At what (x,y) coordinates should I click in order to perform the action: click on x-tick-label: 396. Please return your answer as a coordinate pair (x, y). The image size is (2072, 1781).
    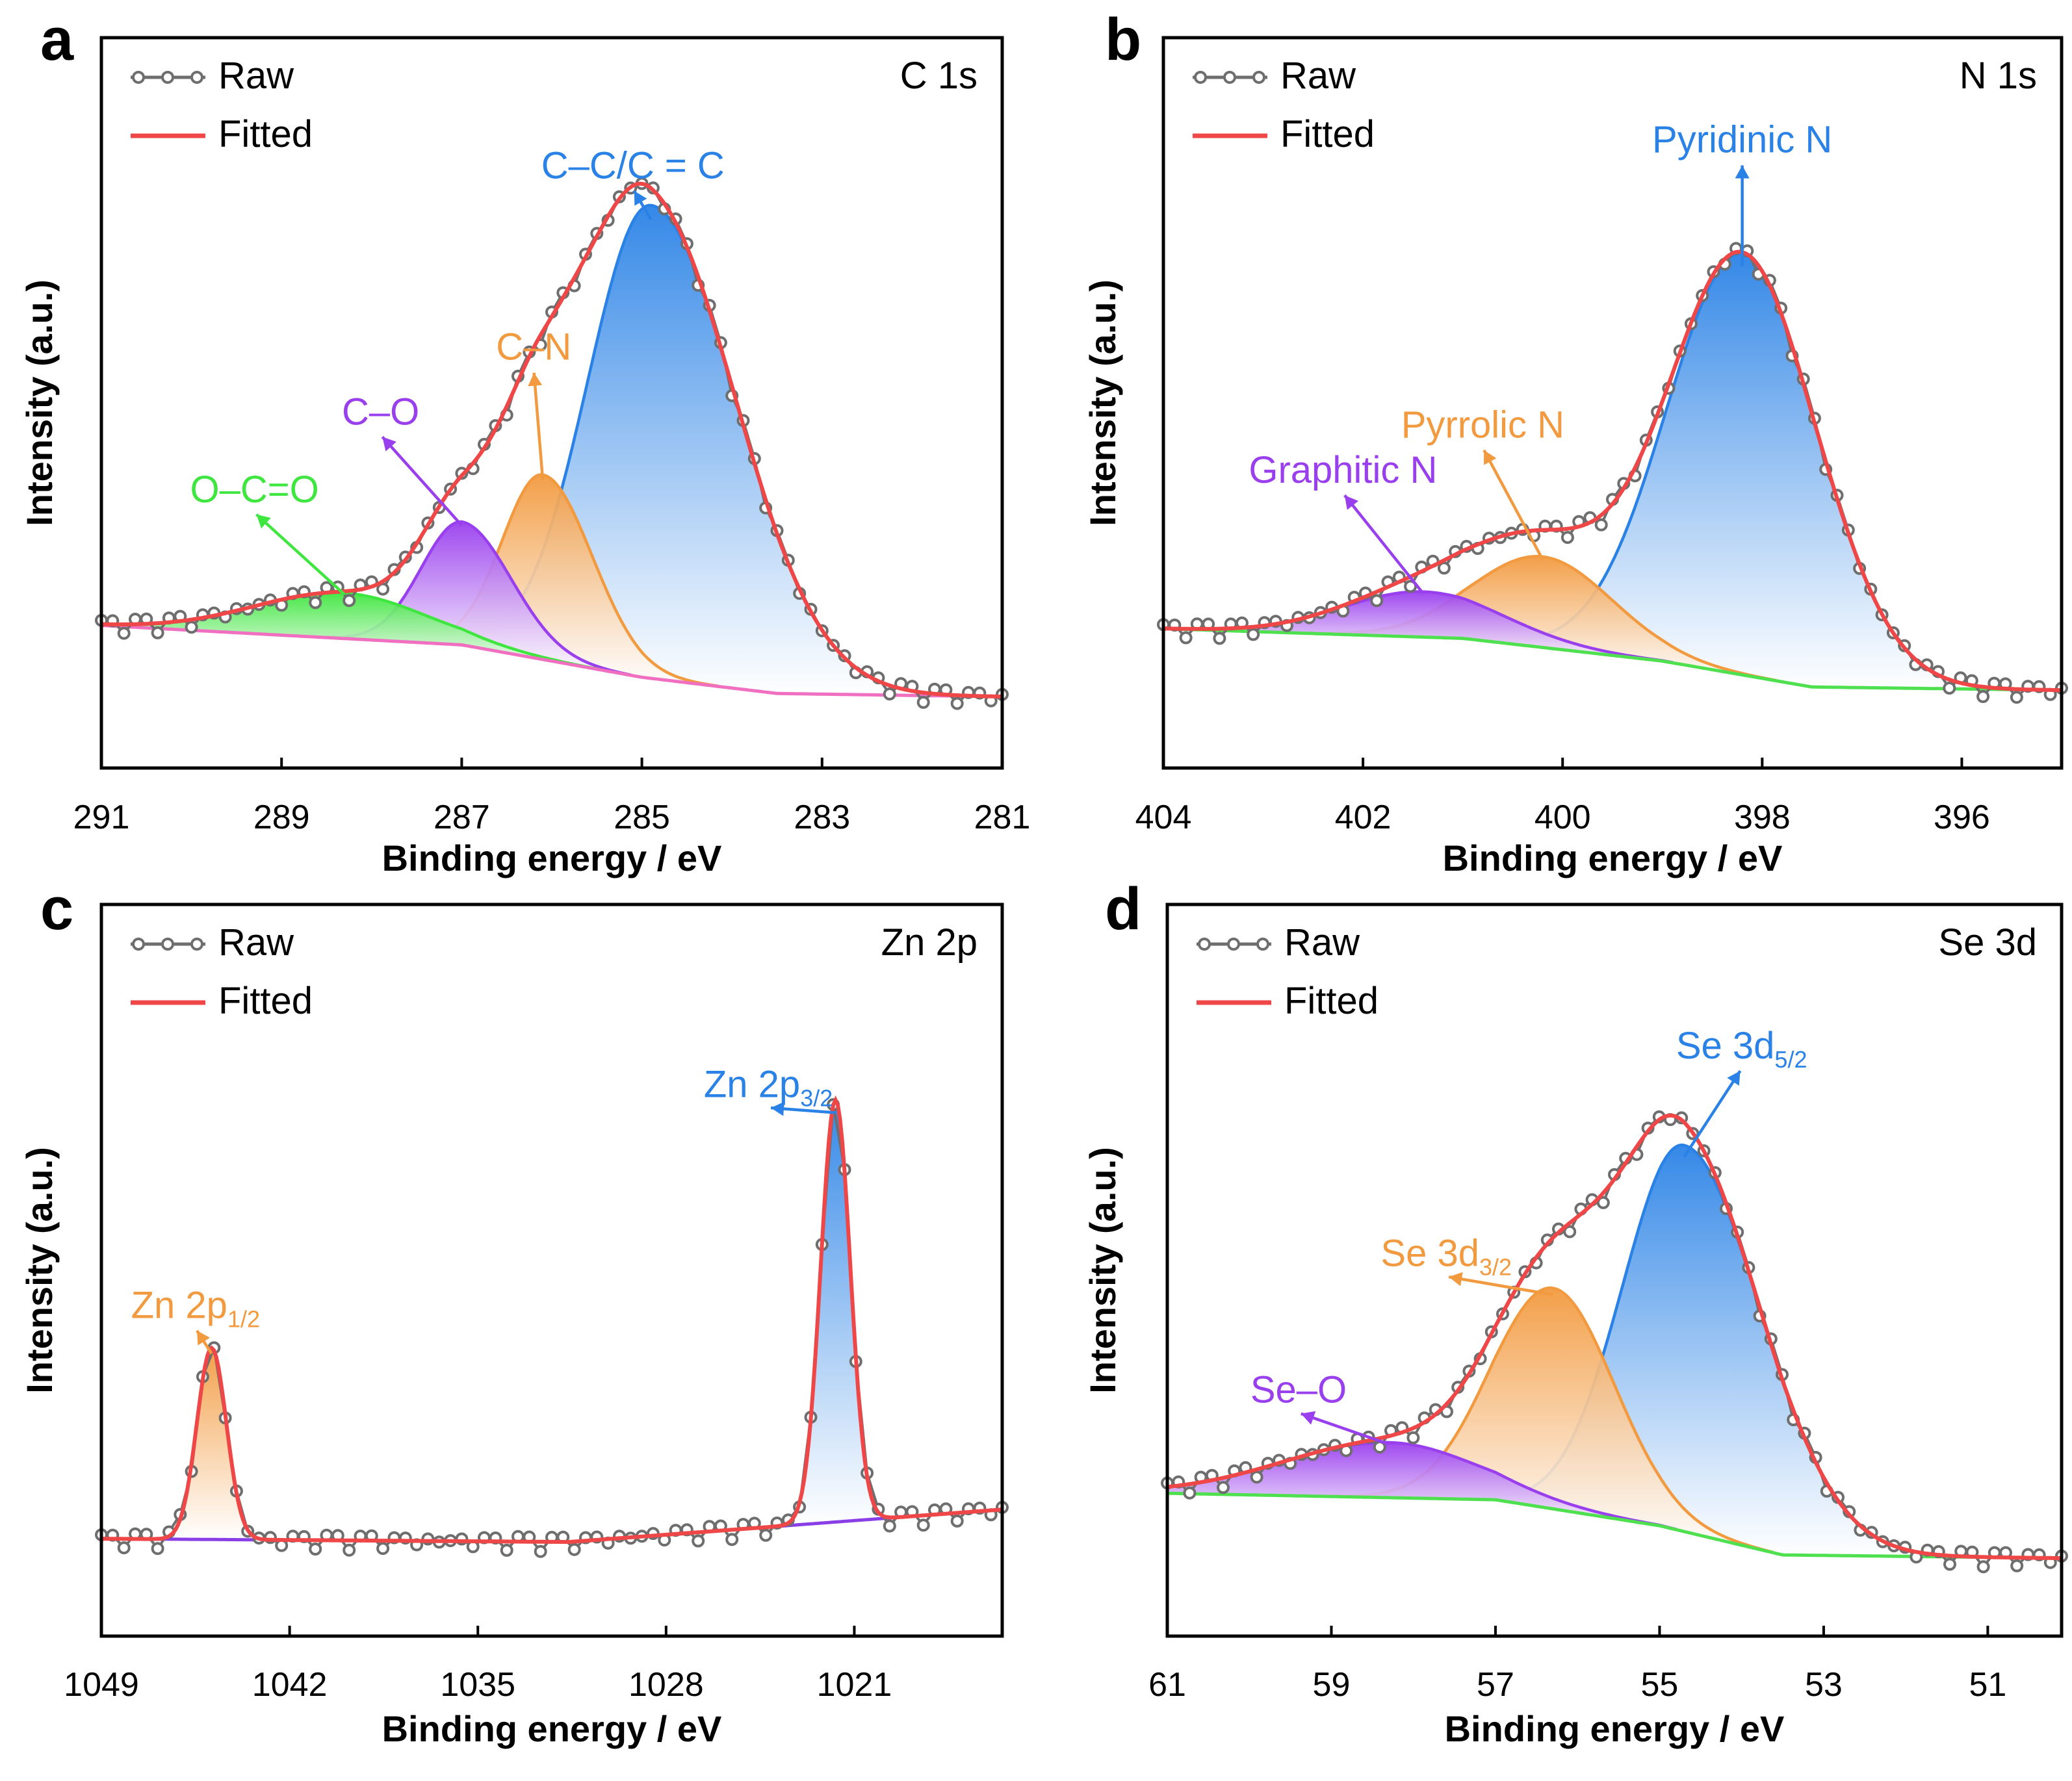
    Looking at the image, I should click on (1962, 817).